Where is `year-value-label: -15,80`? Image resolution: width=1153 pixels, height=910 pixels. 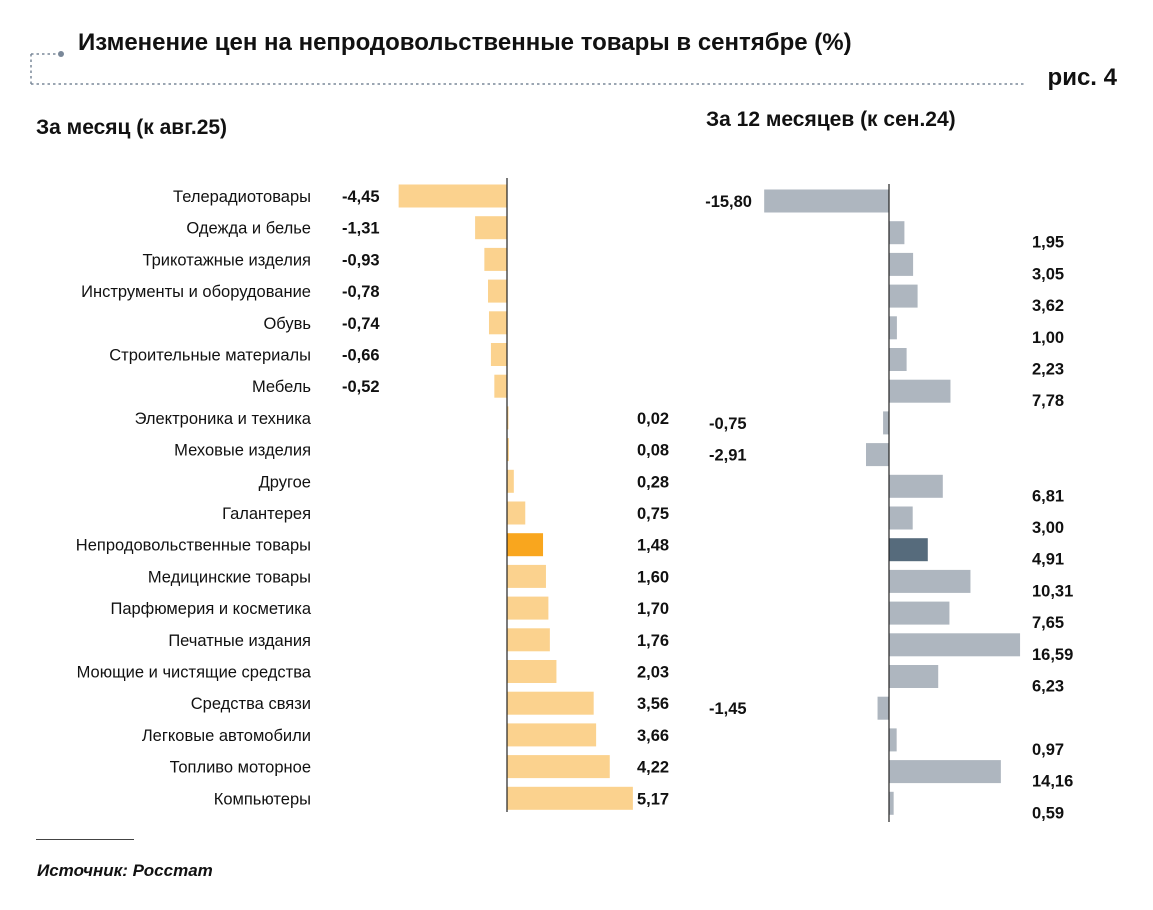 year-value-label: -15,80 is located at coordinates (728, 202).